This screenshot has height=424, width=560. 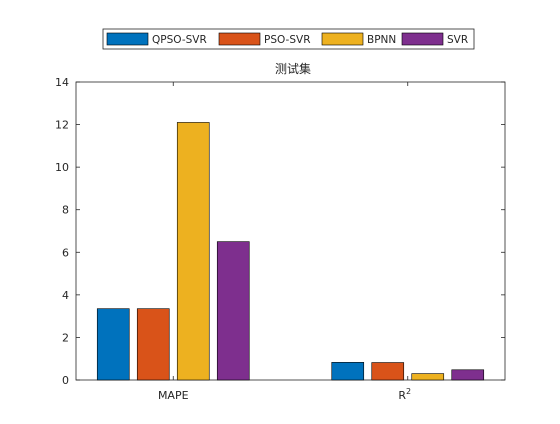 I want to click on y-tick-label: 6, so click(x=65, y=252).